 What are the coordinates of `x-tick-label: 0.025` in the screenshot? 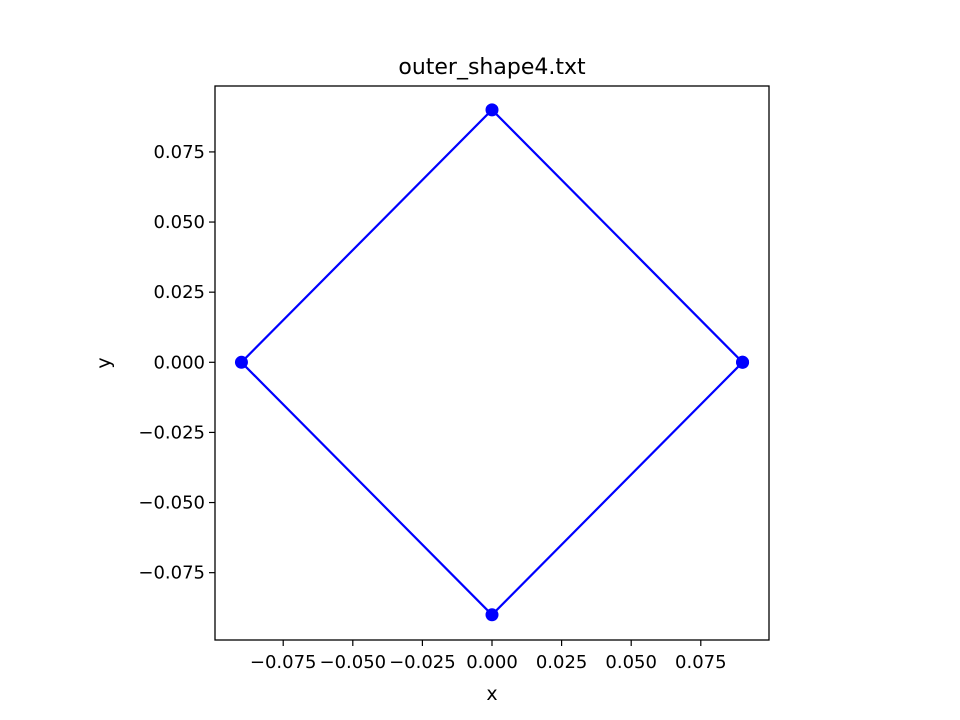 It's located at (562, 662).